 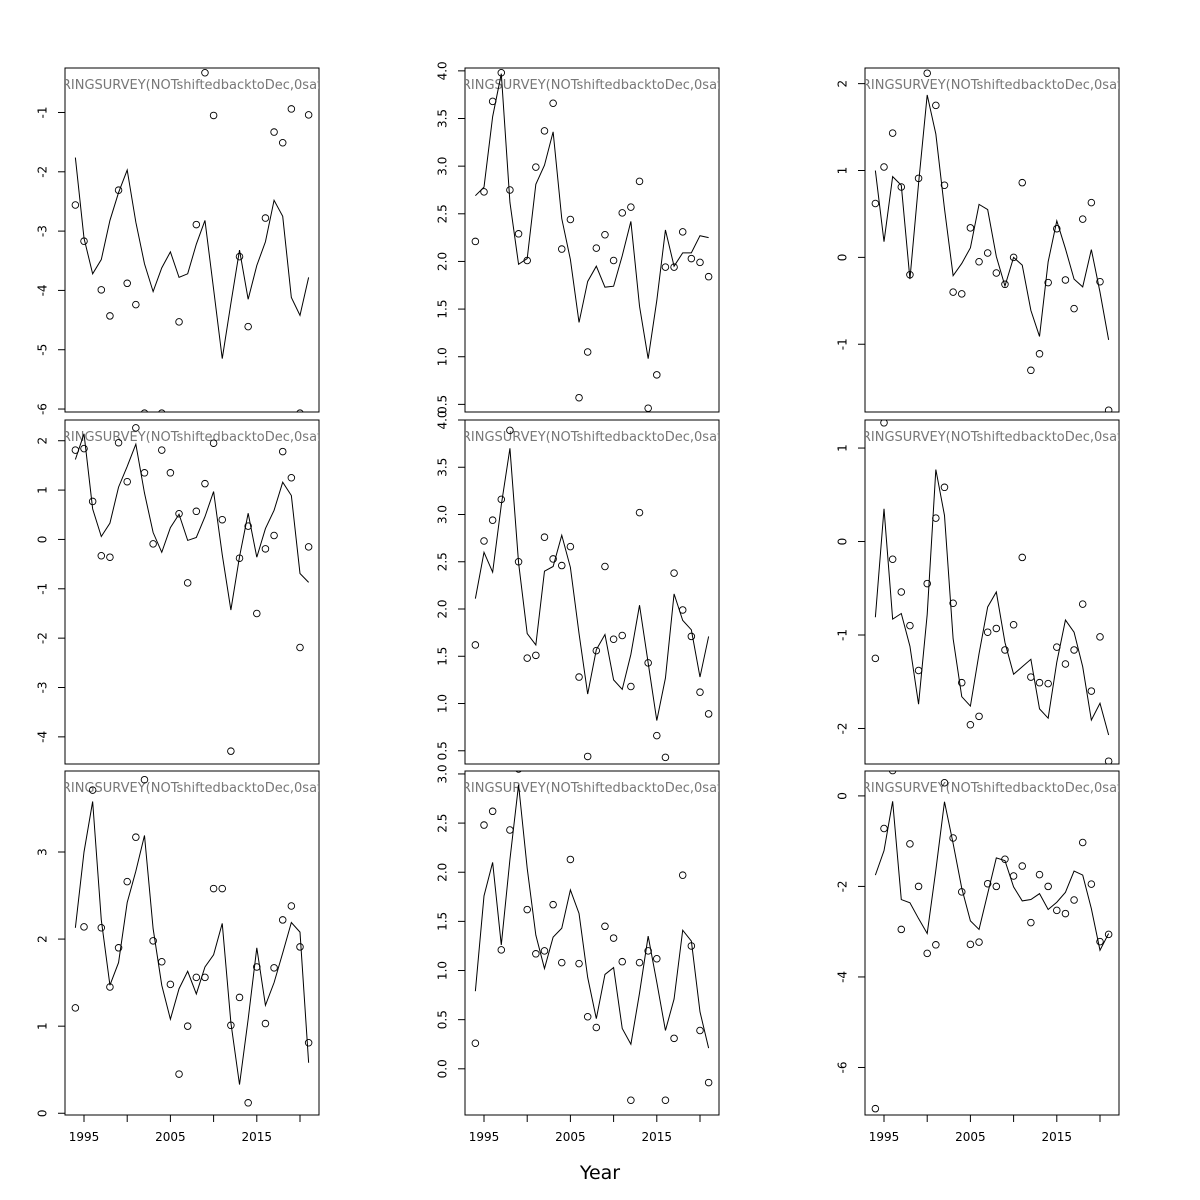 I want to click on y-tick-label: 3, so click(x=43, y=852).